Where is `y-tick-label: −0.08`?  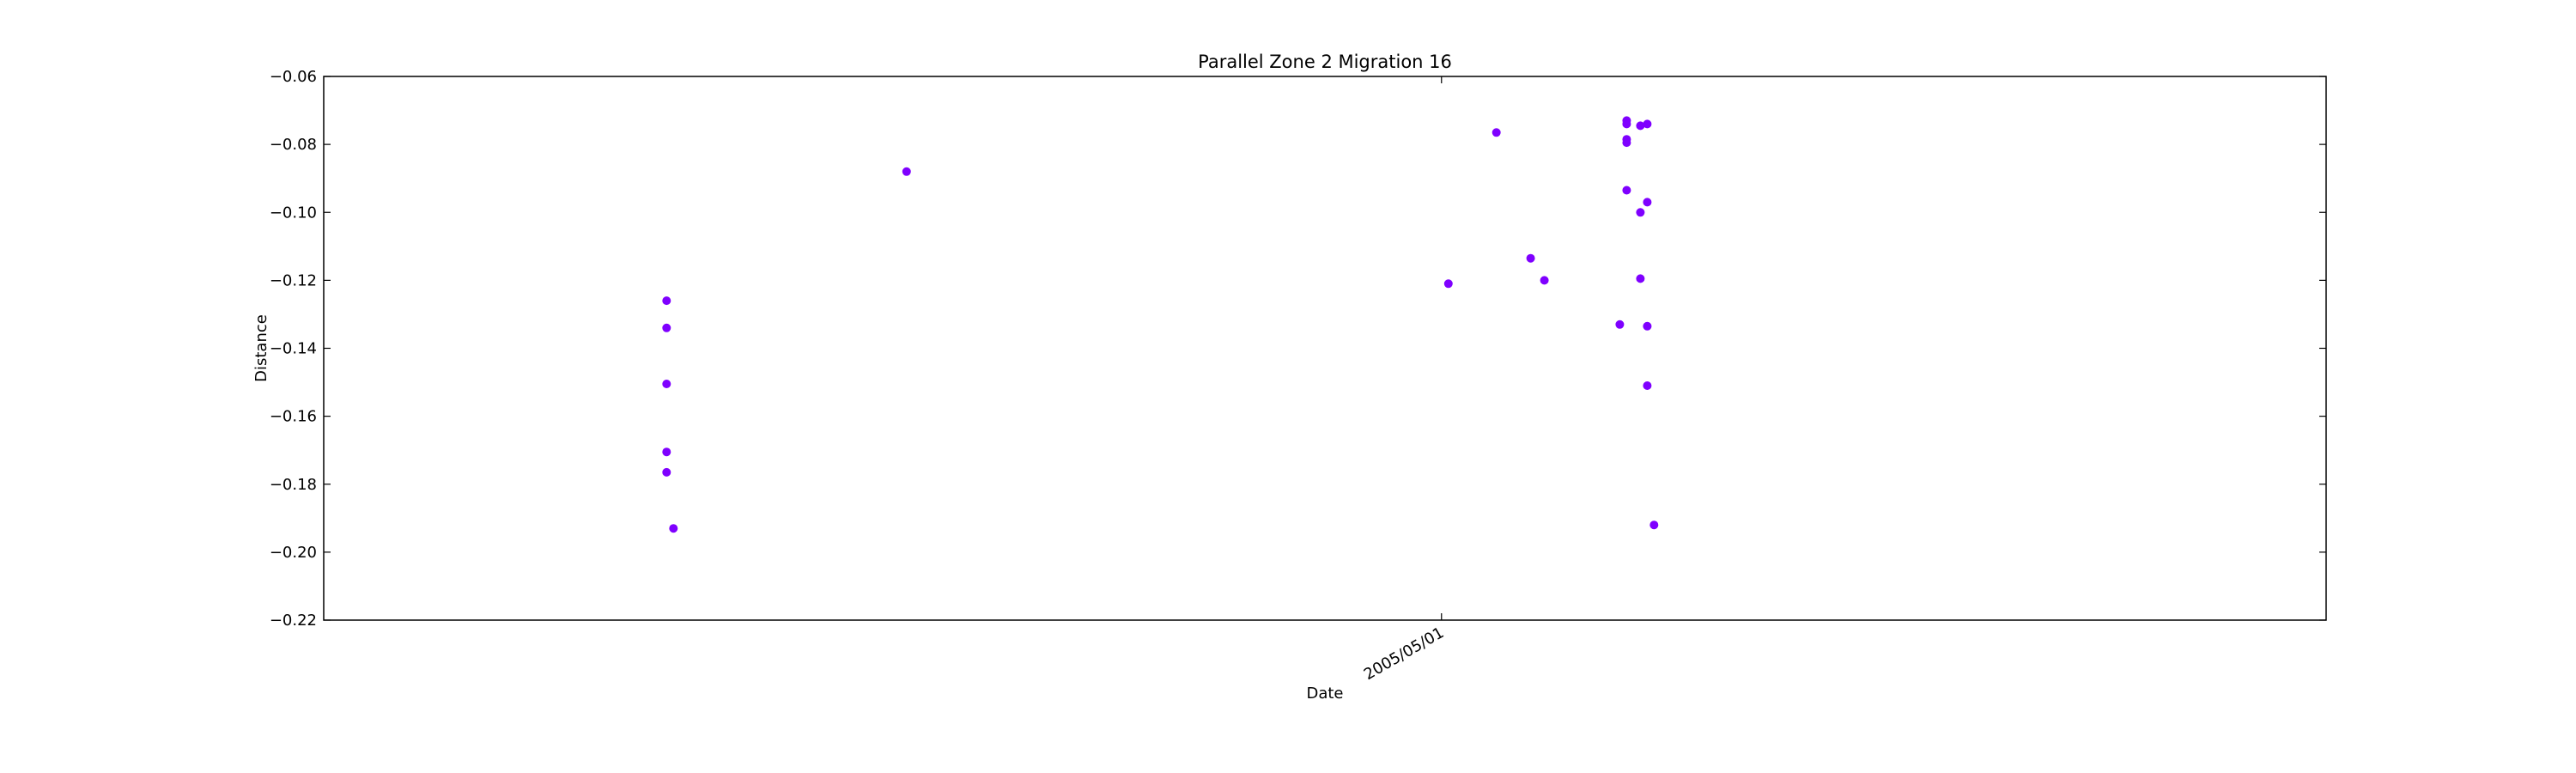
y-tick-label: −0.08 is located at coordinates (293, 145).